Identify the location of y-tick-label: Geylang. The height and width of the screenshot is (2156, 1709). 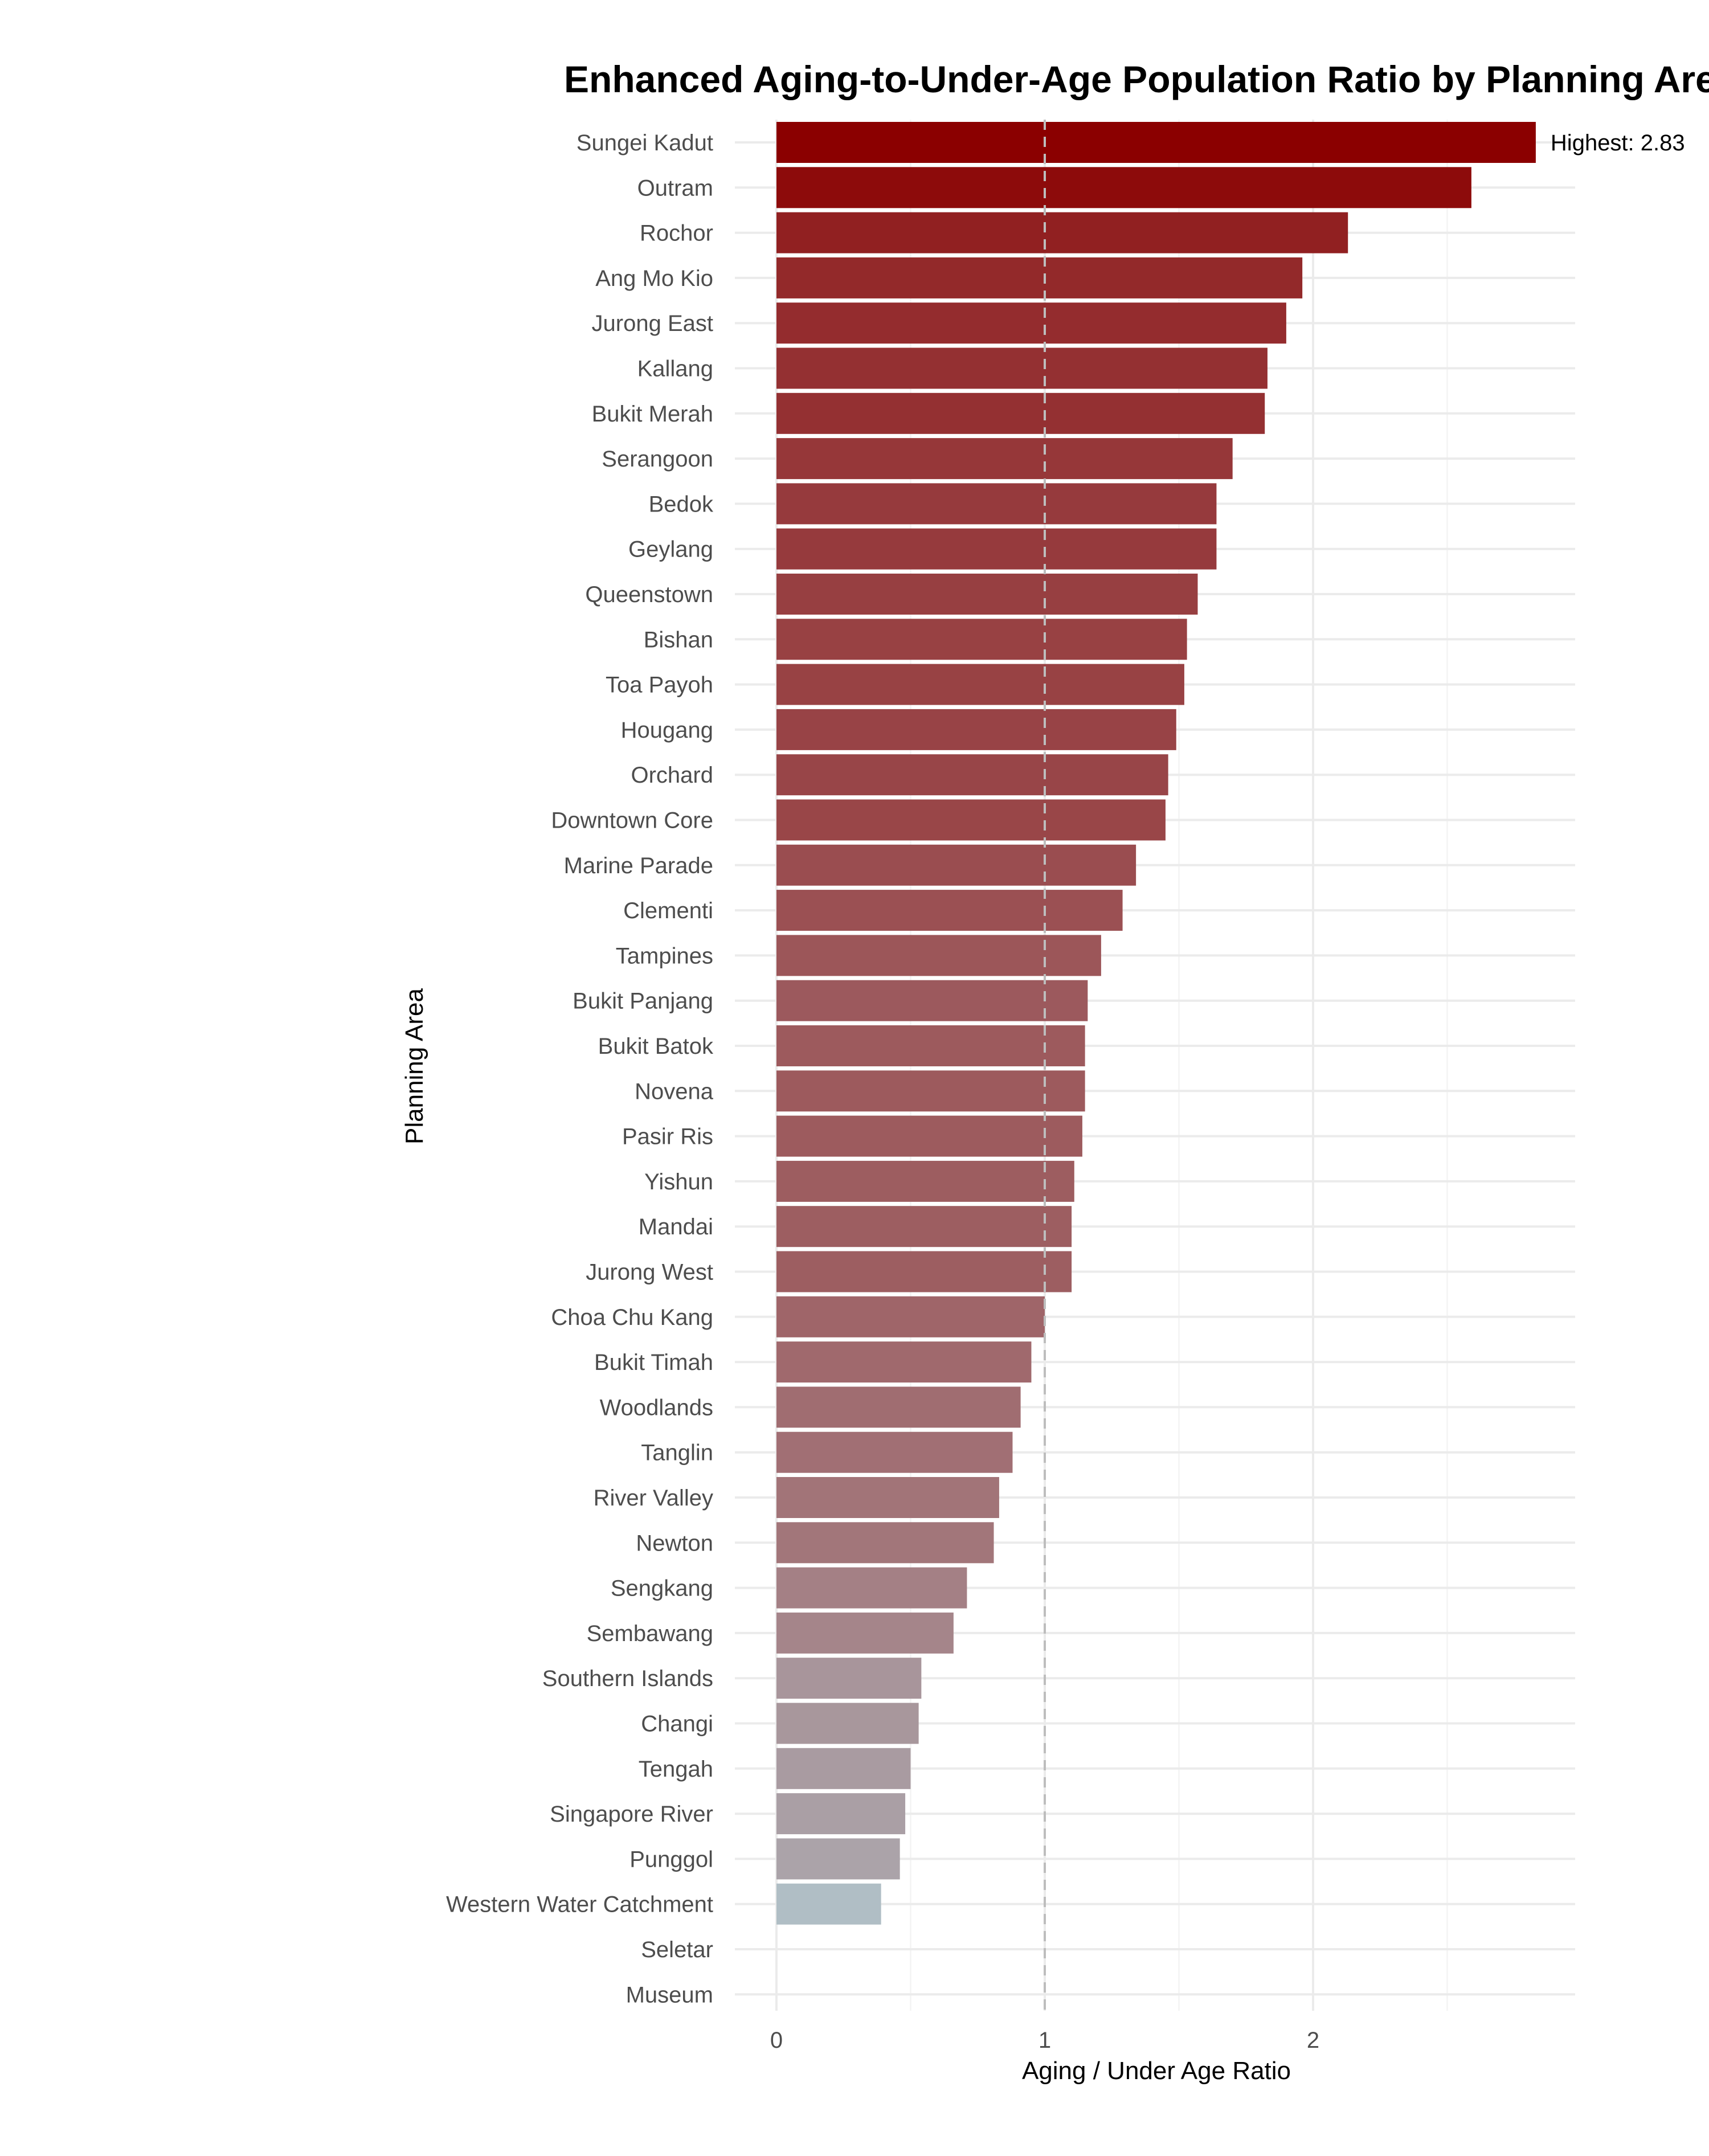
(670, 549).